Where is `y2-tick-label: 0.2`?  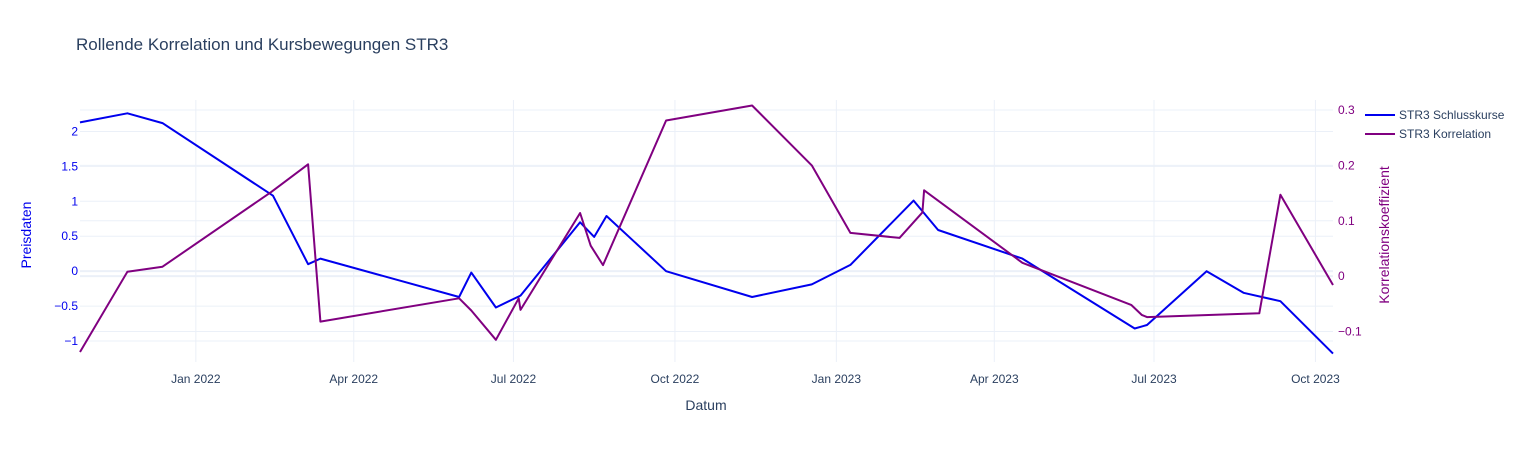
y2-tick-label: 0.2 is located at coordinates (1346, 165).